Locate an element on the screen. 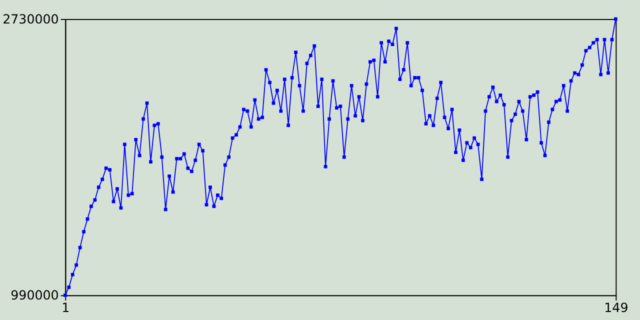 The height and width of the screenshot is (320, 640). y-tick-label: 990000 is located at coordinates (34, 295).